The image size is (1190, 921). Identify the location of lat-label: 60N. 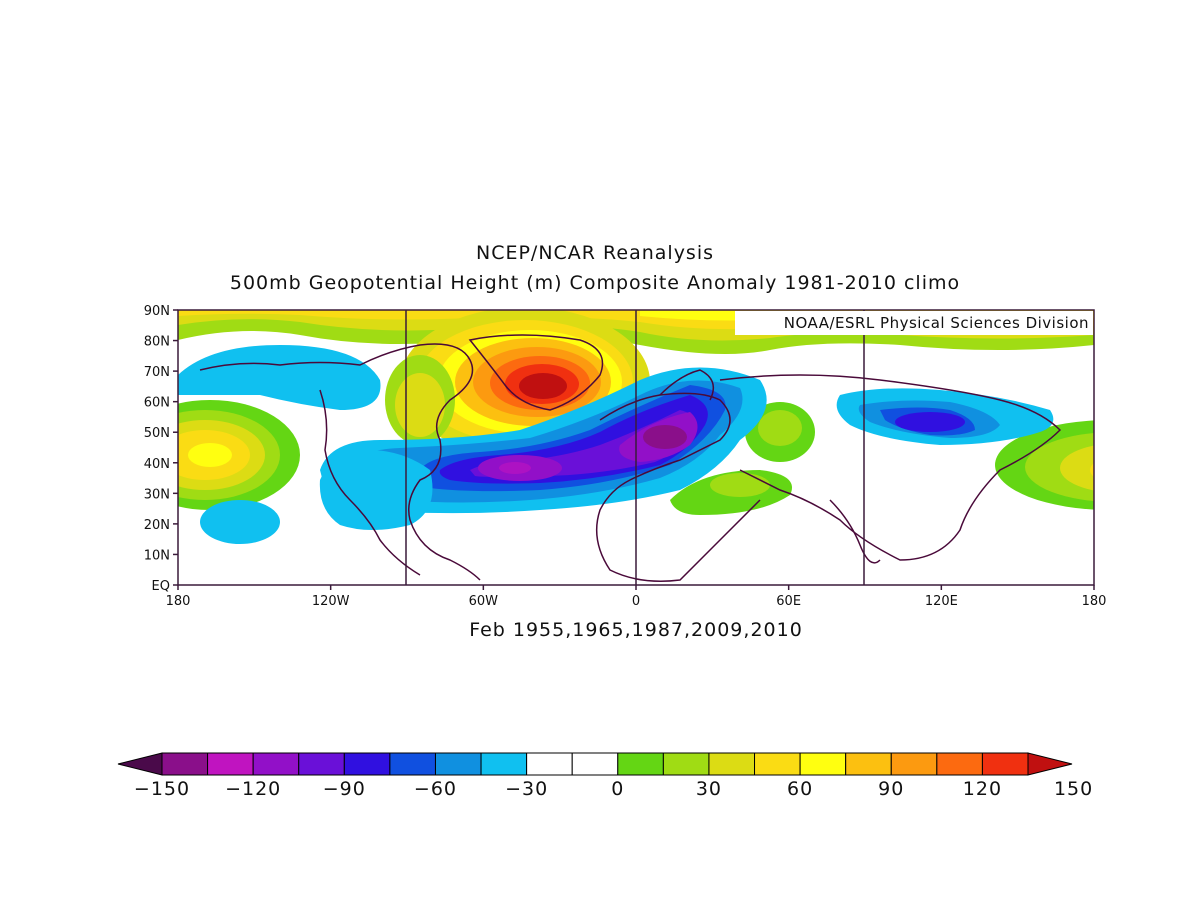
(157, 403).